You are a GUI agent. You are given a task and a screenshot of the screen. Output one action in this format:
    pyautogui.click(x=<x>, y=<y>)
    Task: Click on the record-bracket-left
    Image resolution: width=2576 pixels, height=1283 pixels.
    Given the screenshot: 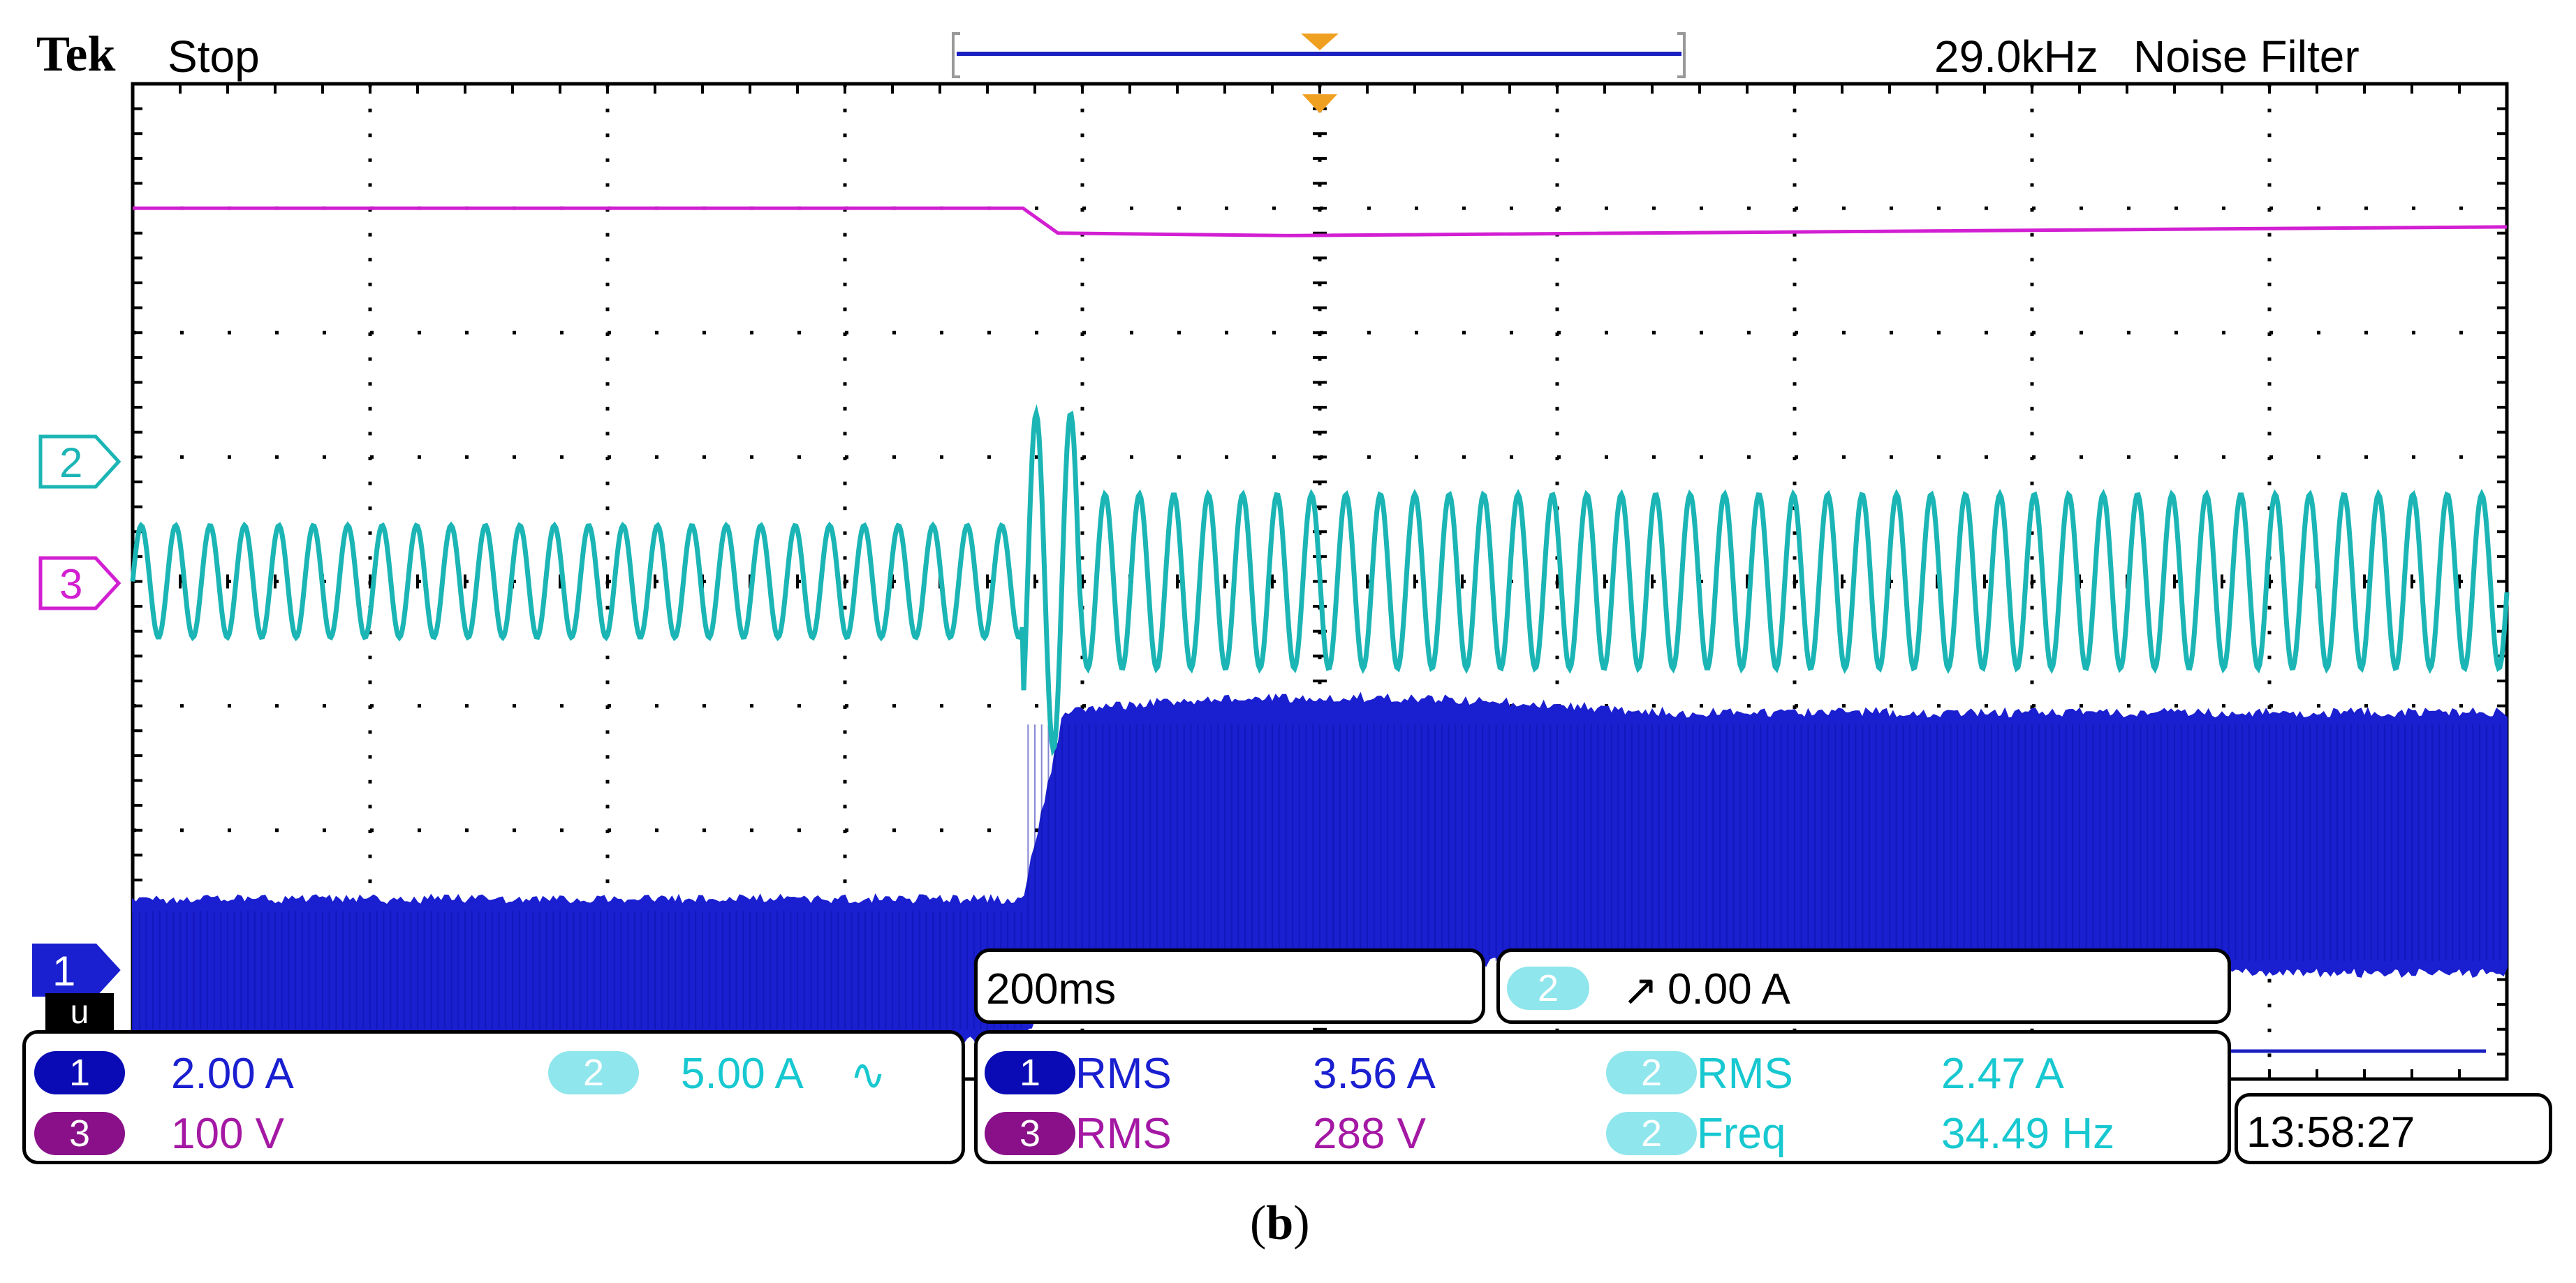 What is the action you would take?
    pyautogui.click(x=956, y=55)
    